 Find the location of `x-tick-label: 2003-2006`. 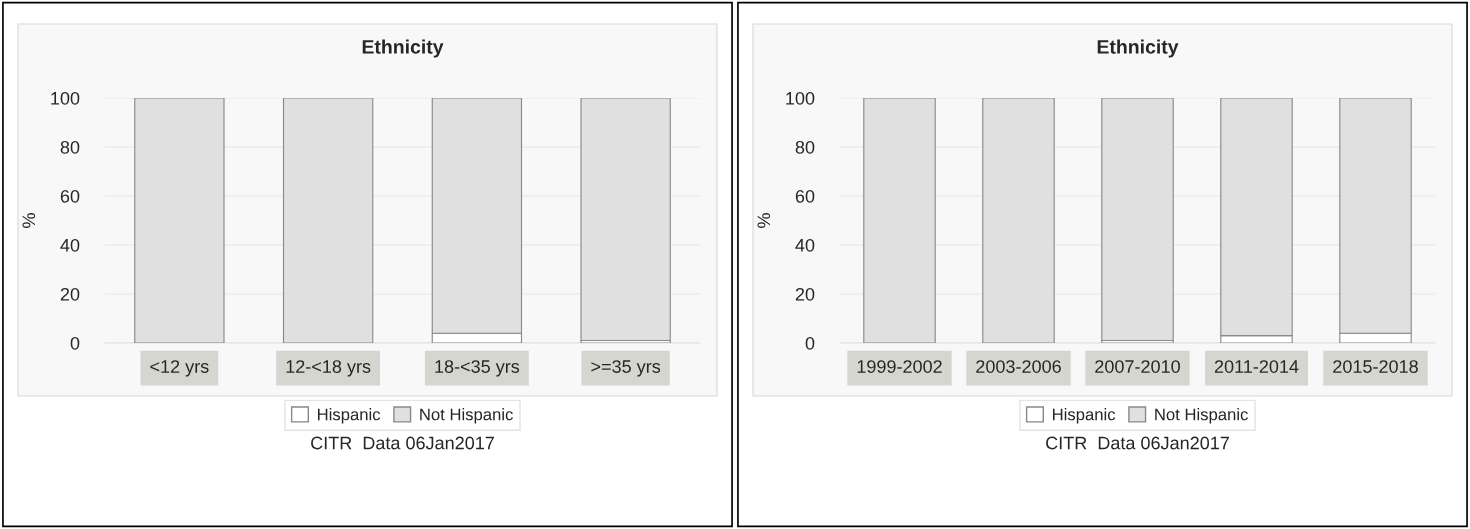

x-tick-label: 2003-2006 is located at coordinates (1018, 366).